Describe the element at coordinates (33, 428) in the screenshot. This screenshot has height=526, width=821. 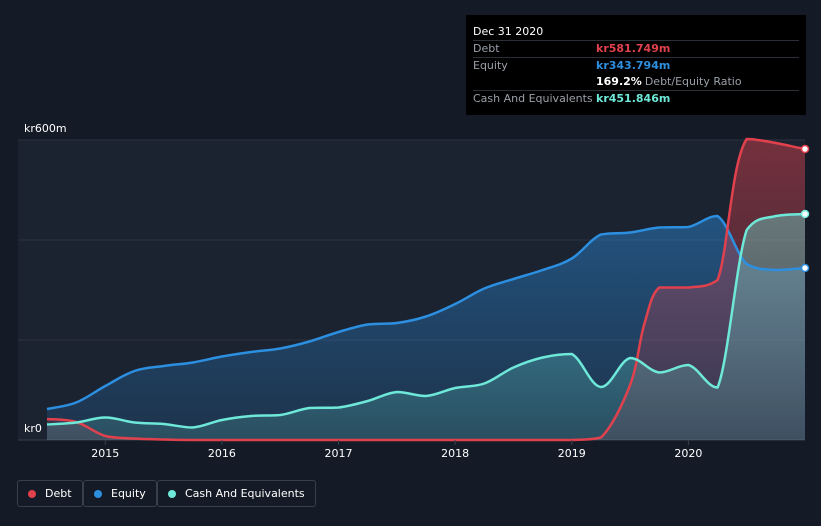
I see `y-tick-label: kr0` at that location.